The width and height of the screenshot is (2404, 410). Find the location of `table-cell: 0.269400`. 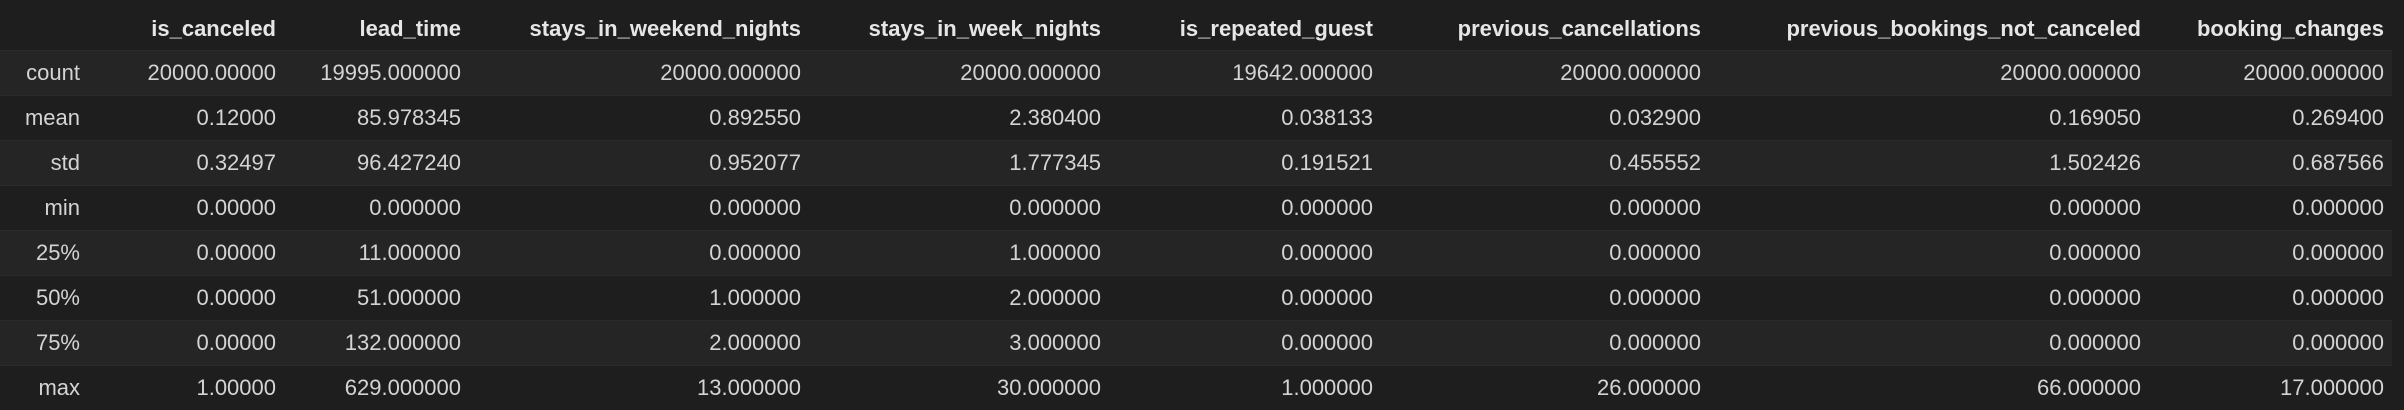

table-cell: 0.269400 is located at coordinates (2270, 118).